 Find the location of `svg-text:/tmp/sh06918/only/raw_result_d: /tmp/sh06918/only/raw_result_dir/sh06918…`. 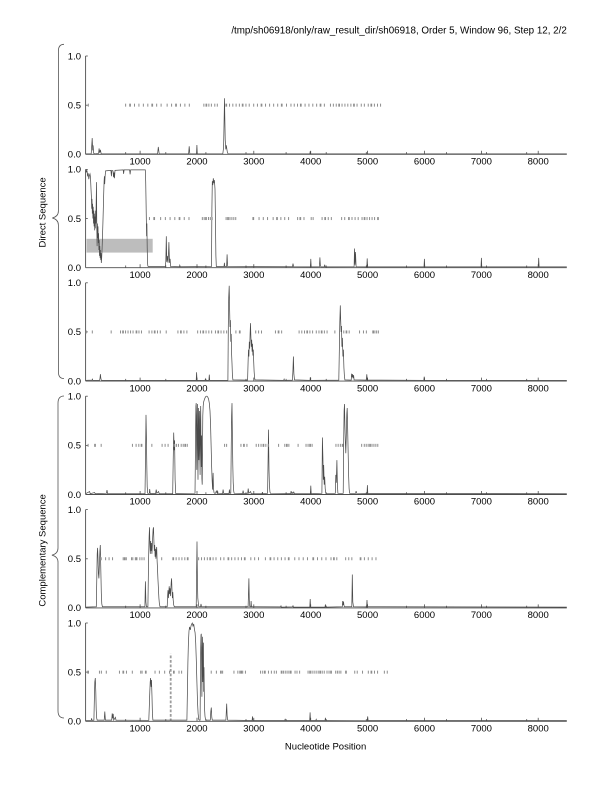

svg-text:/tmp/sh06918/only/raw_result_d: /tmp/sh06918/only/raw_result_dir/sh06918… is located at coordinates (398, 31).